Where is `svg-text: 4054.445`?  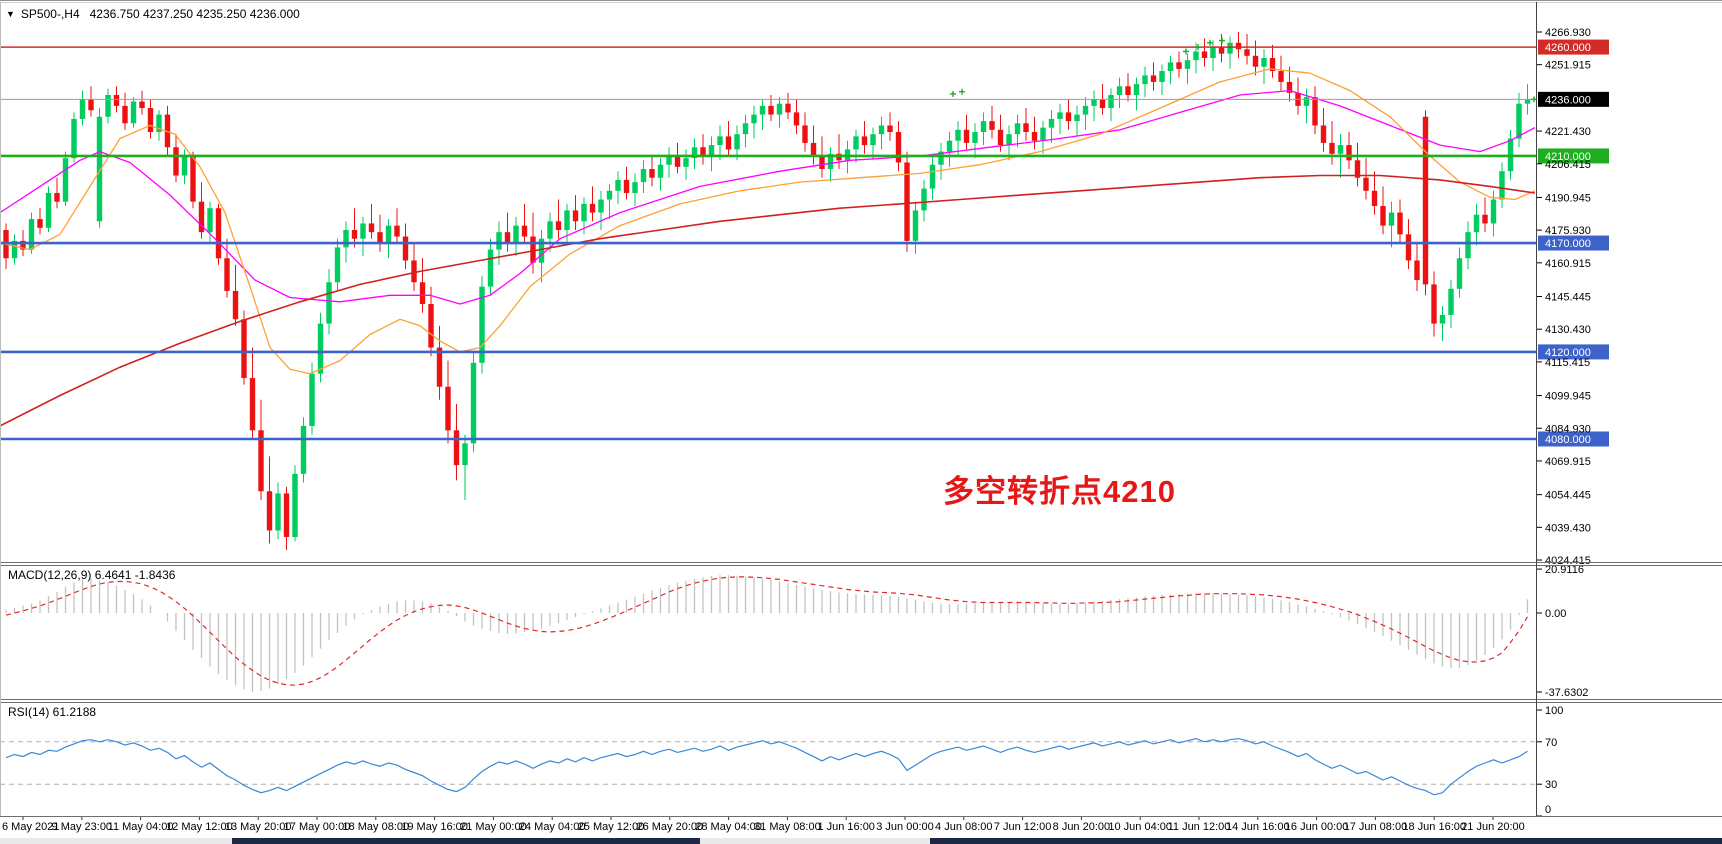
svg-text: 4054.445 is located at coordinates (1568, 496).